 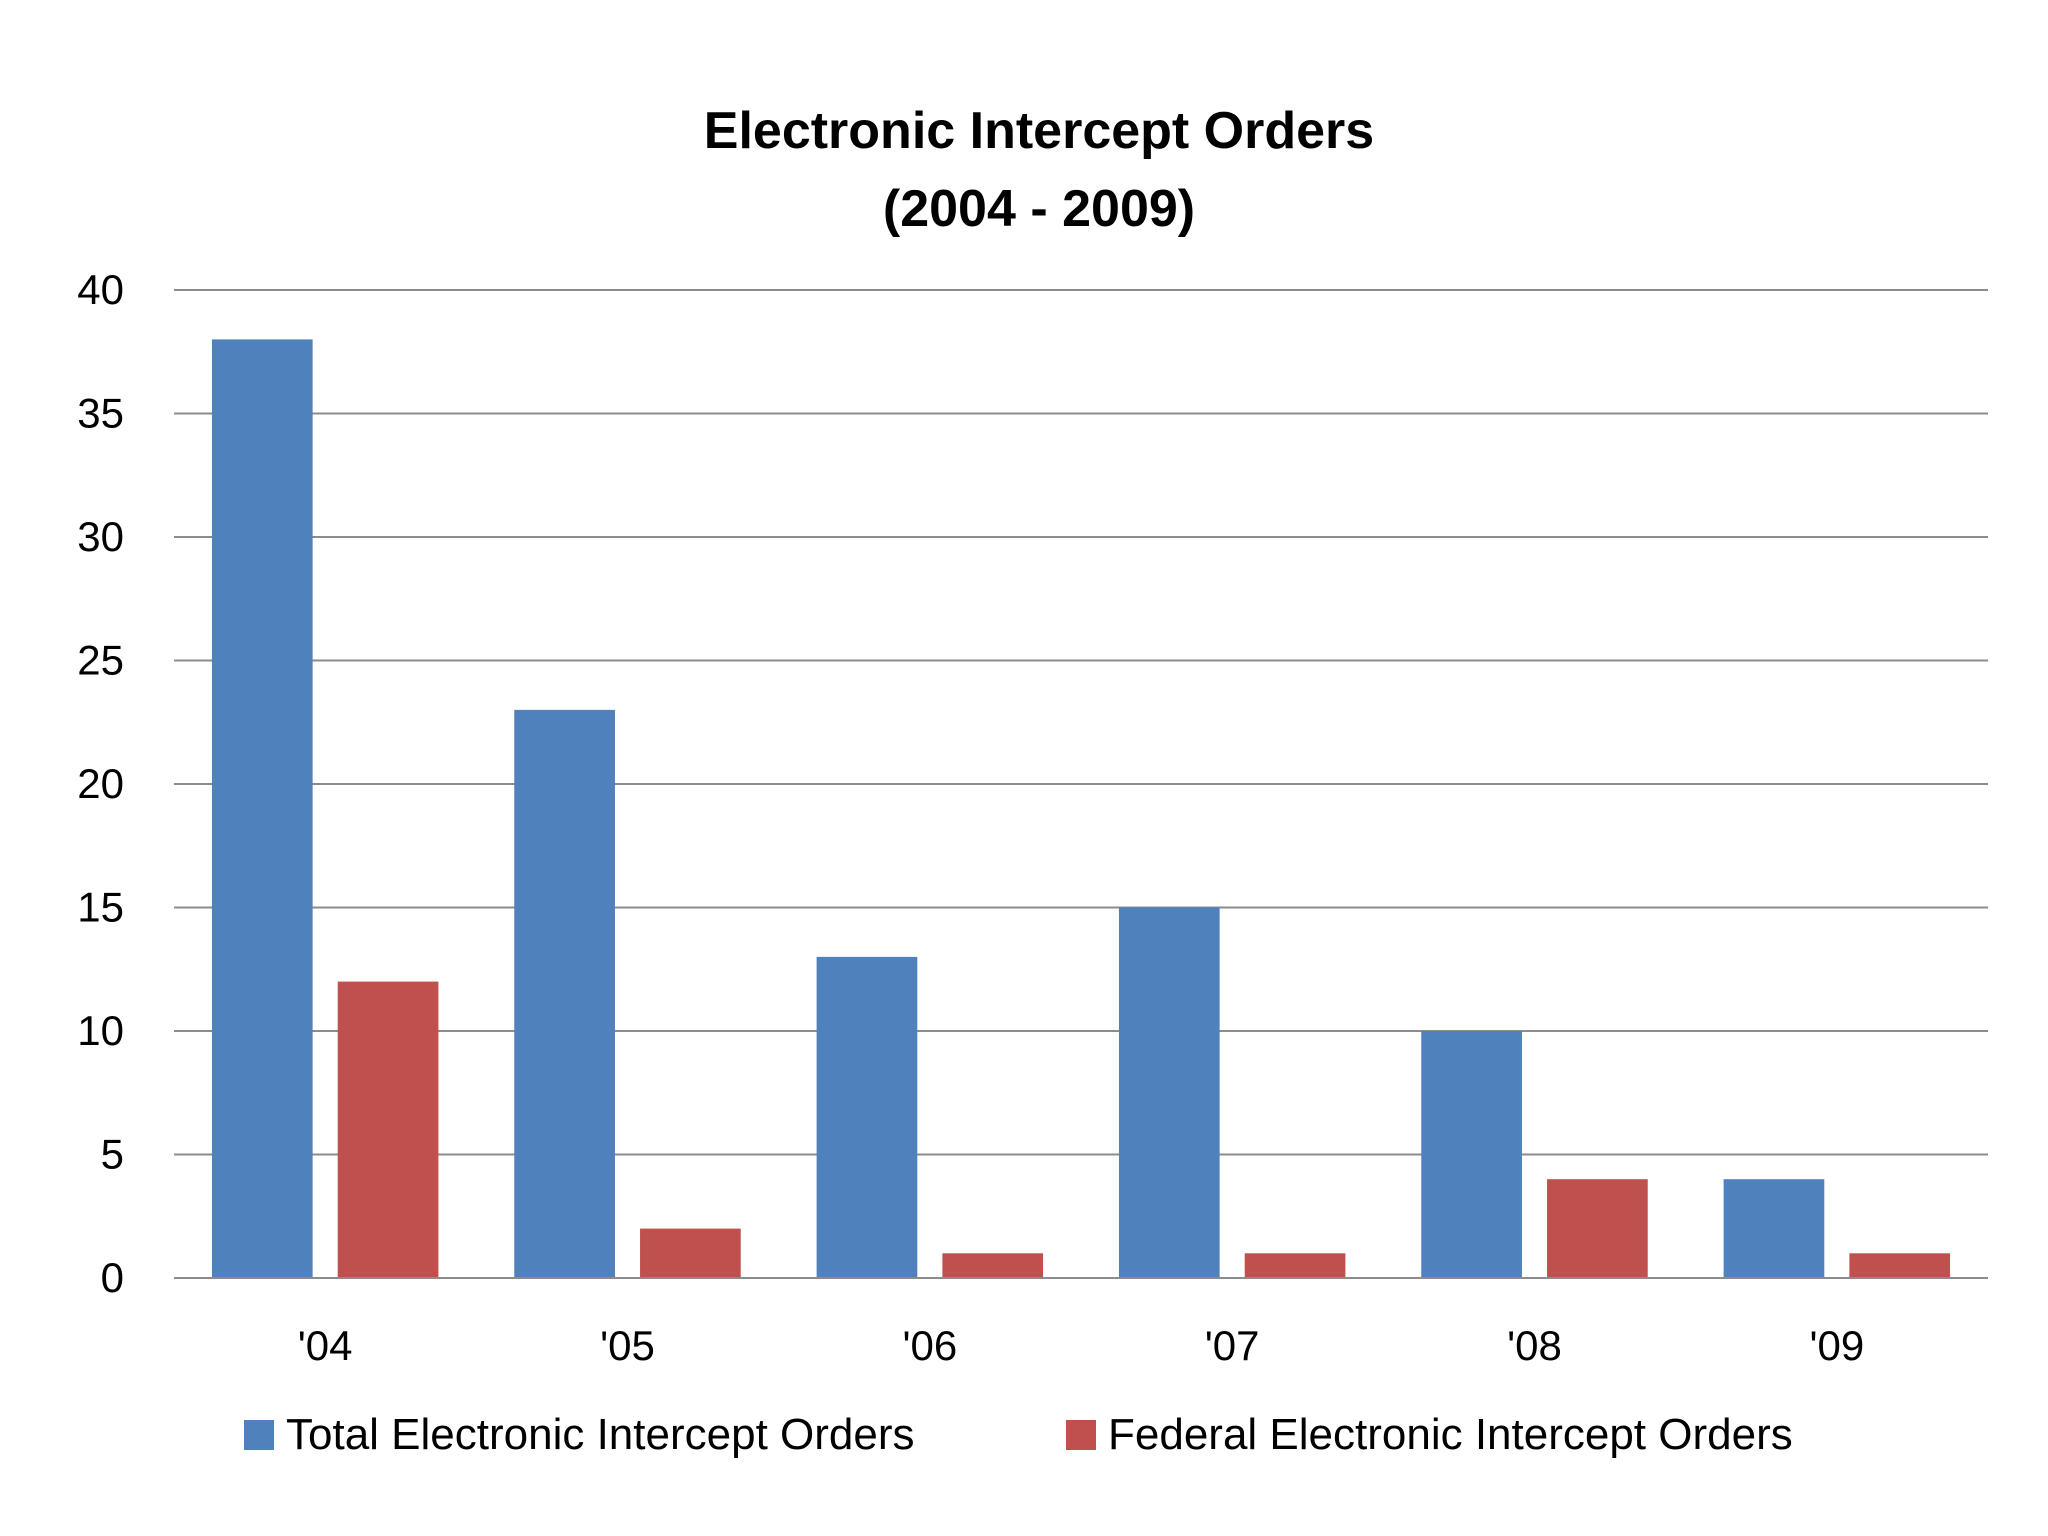 What do you see at coordinates (1081, 1345) in the screenshot?
I see `x-axis-ticks: '04 '05 '06 '07 '08 '09` at bounding box center [1081, 1345].